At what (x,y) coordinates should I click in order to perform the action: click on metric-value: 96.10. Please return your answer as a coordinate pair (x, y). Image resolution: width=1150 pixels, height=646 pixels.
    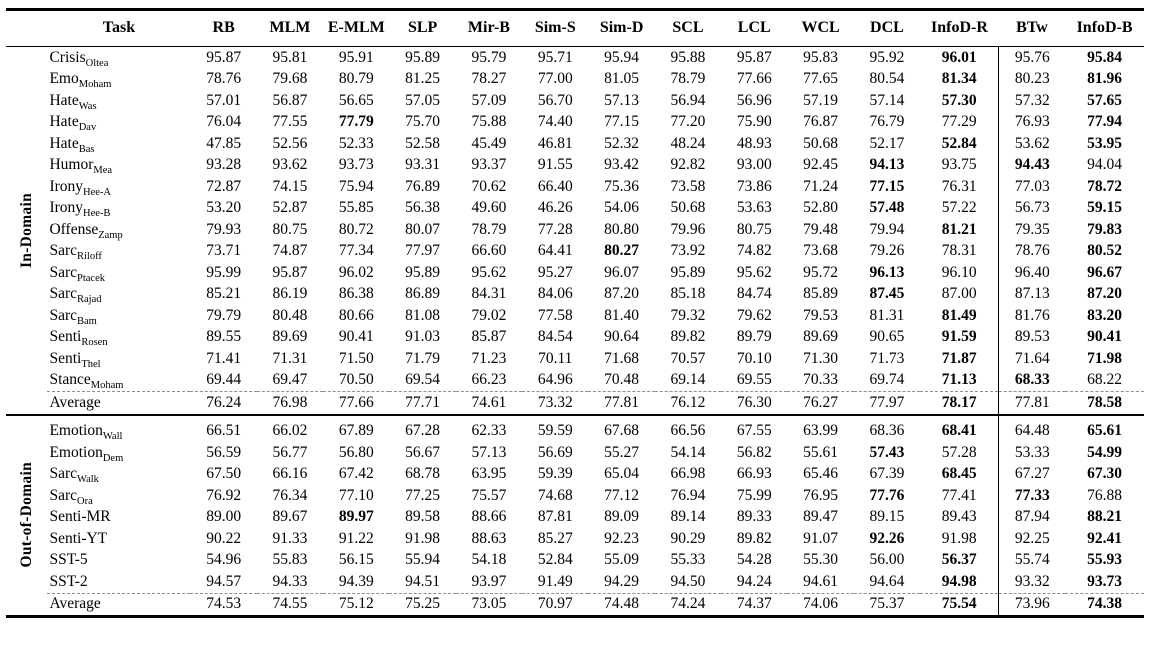
    Looking at the image, I should click on (959, 272).